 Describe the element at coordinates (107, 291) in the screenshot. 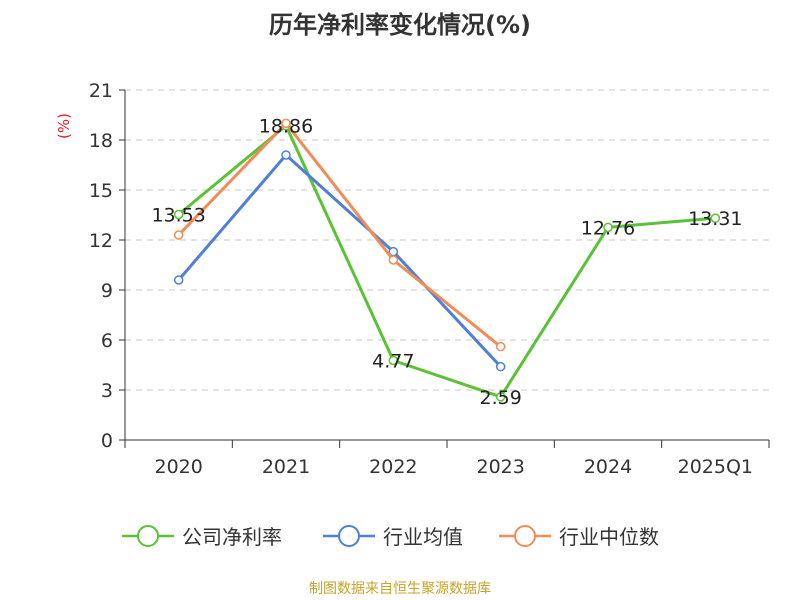

I see `y-tick-label-9: 9` at that location.